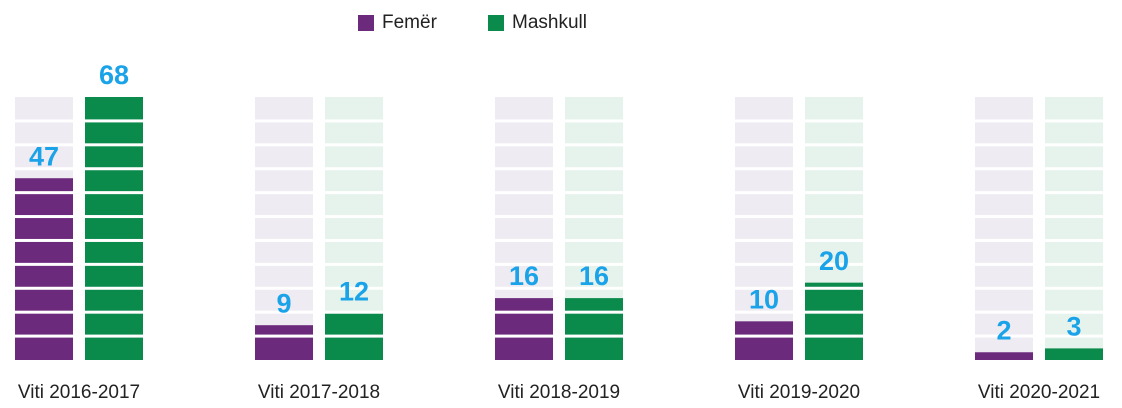 The height and width of the screenshot is (408, 1122). Describe the element at coordinates (44, 156) in the screenshot. I see `value-label: 47` at that location.